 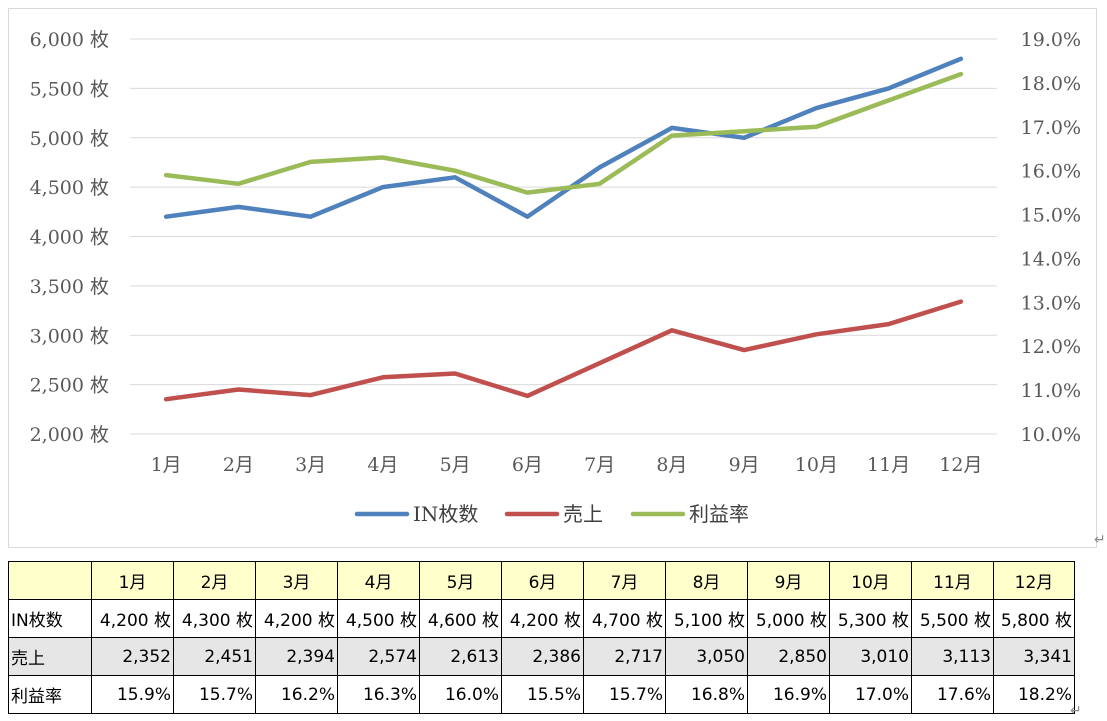 I want to click on x-tick-label: 7月, so click(x=599, y=465).